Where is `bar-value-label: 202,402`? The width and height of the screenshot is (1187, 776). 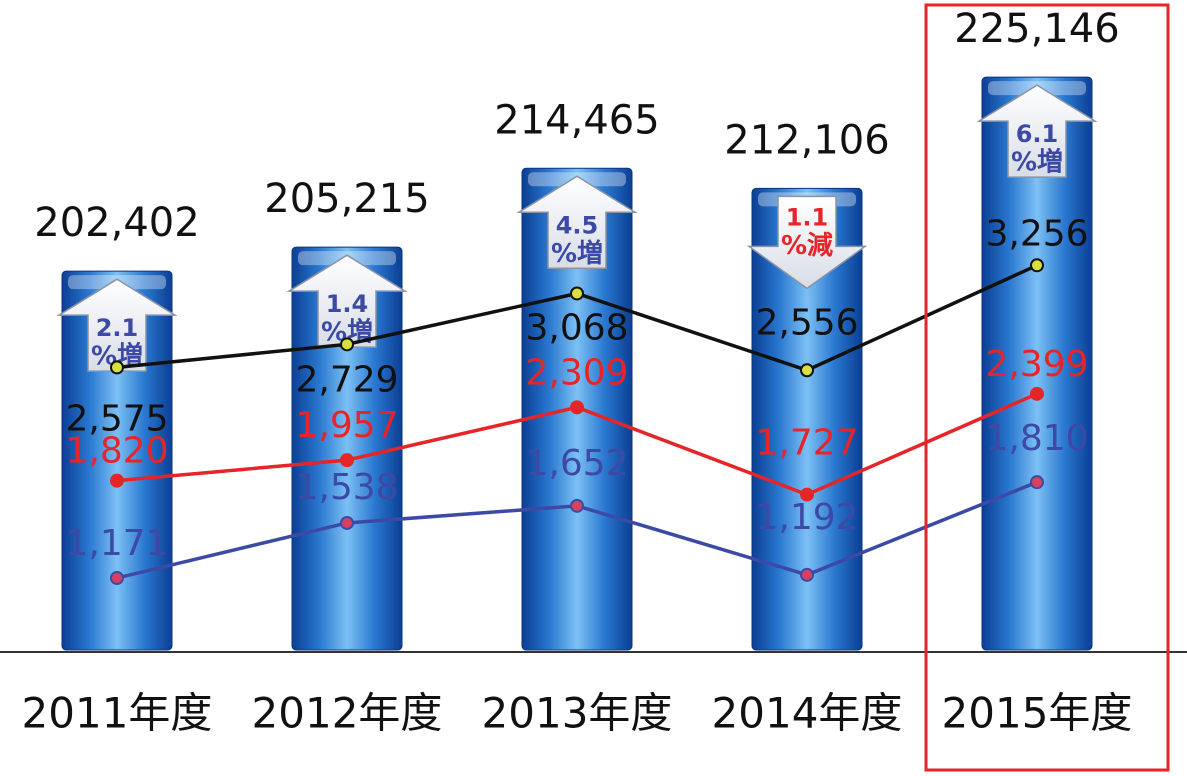 bar-value-label: 202,402 is located at coordinates (116, 223).